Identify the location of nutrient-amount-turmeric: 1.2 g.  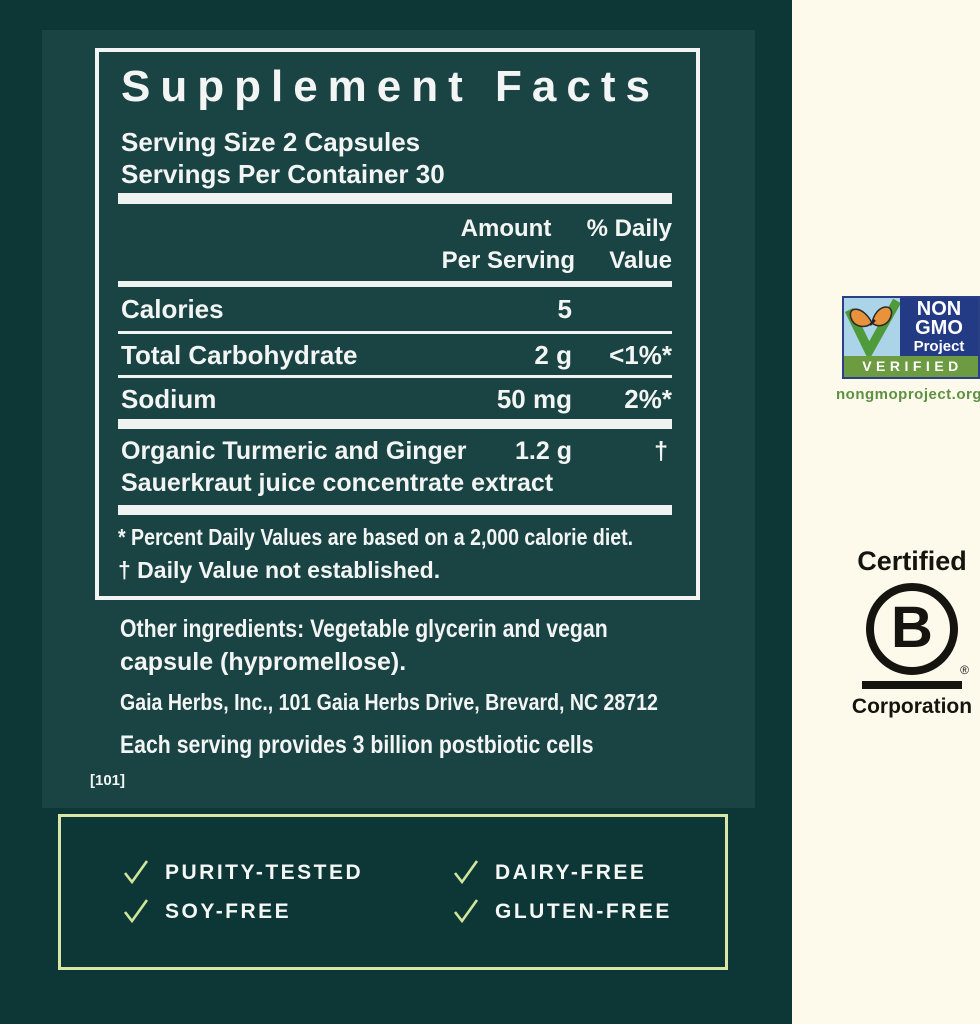
(543, 451).